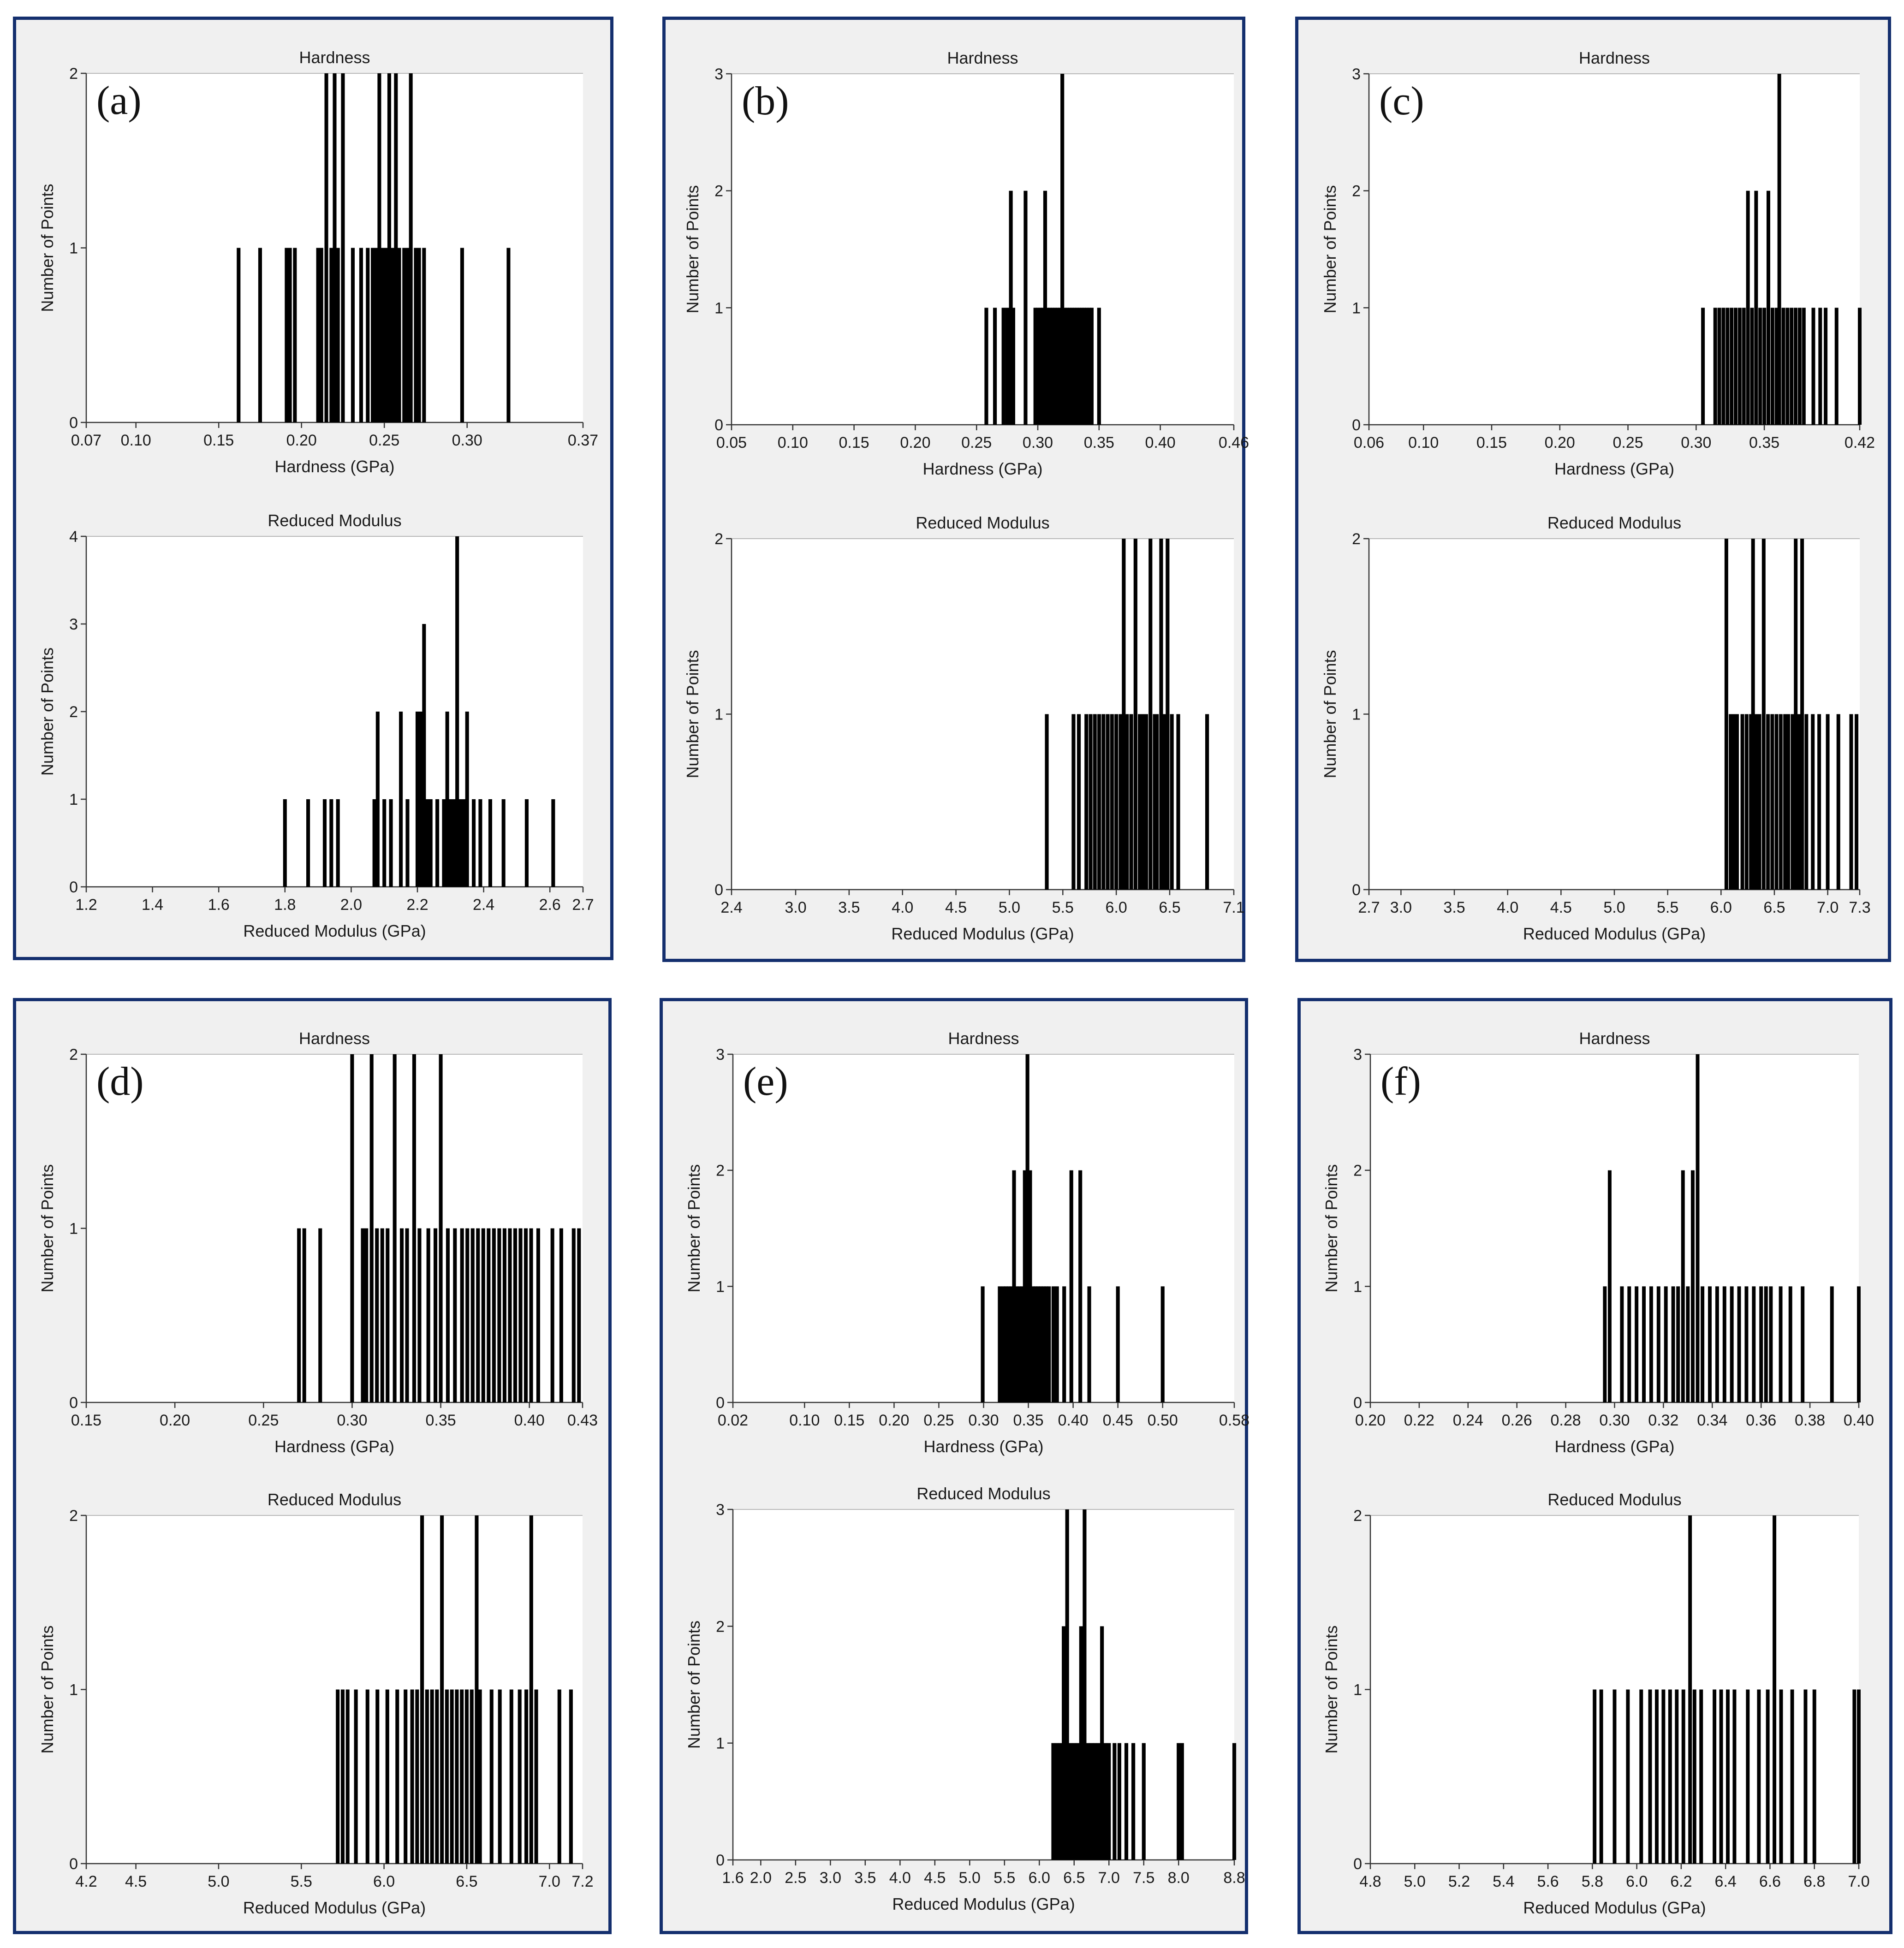  What do you see at coordinates (1627, 443) in the screenshot?
I see `x-tick-label-c-hardness: 0.25` at bounding box center [1627, 443].